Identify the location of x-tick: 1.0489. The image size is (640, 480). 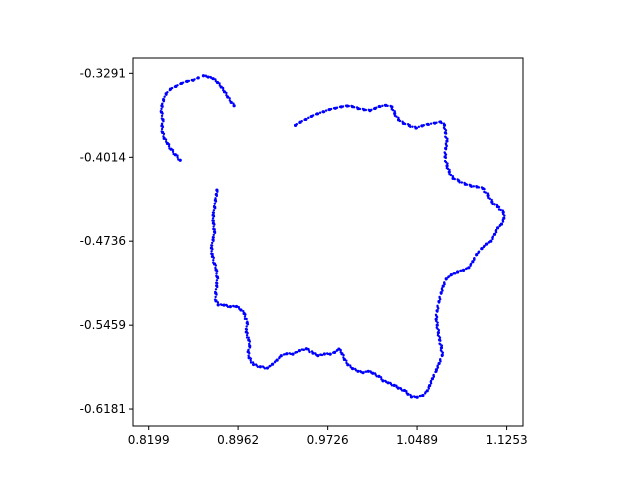
(417, 436).